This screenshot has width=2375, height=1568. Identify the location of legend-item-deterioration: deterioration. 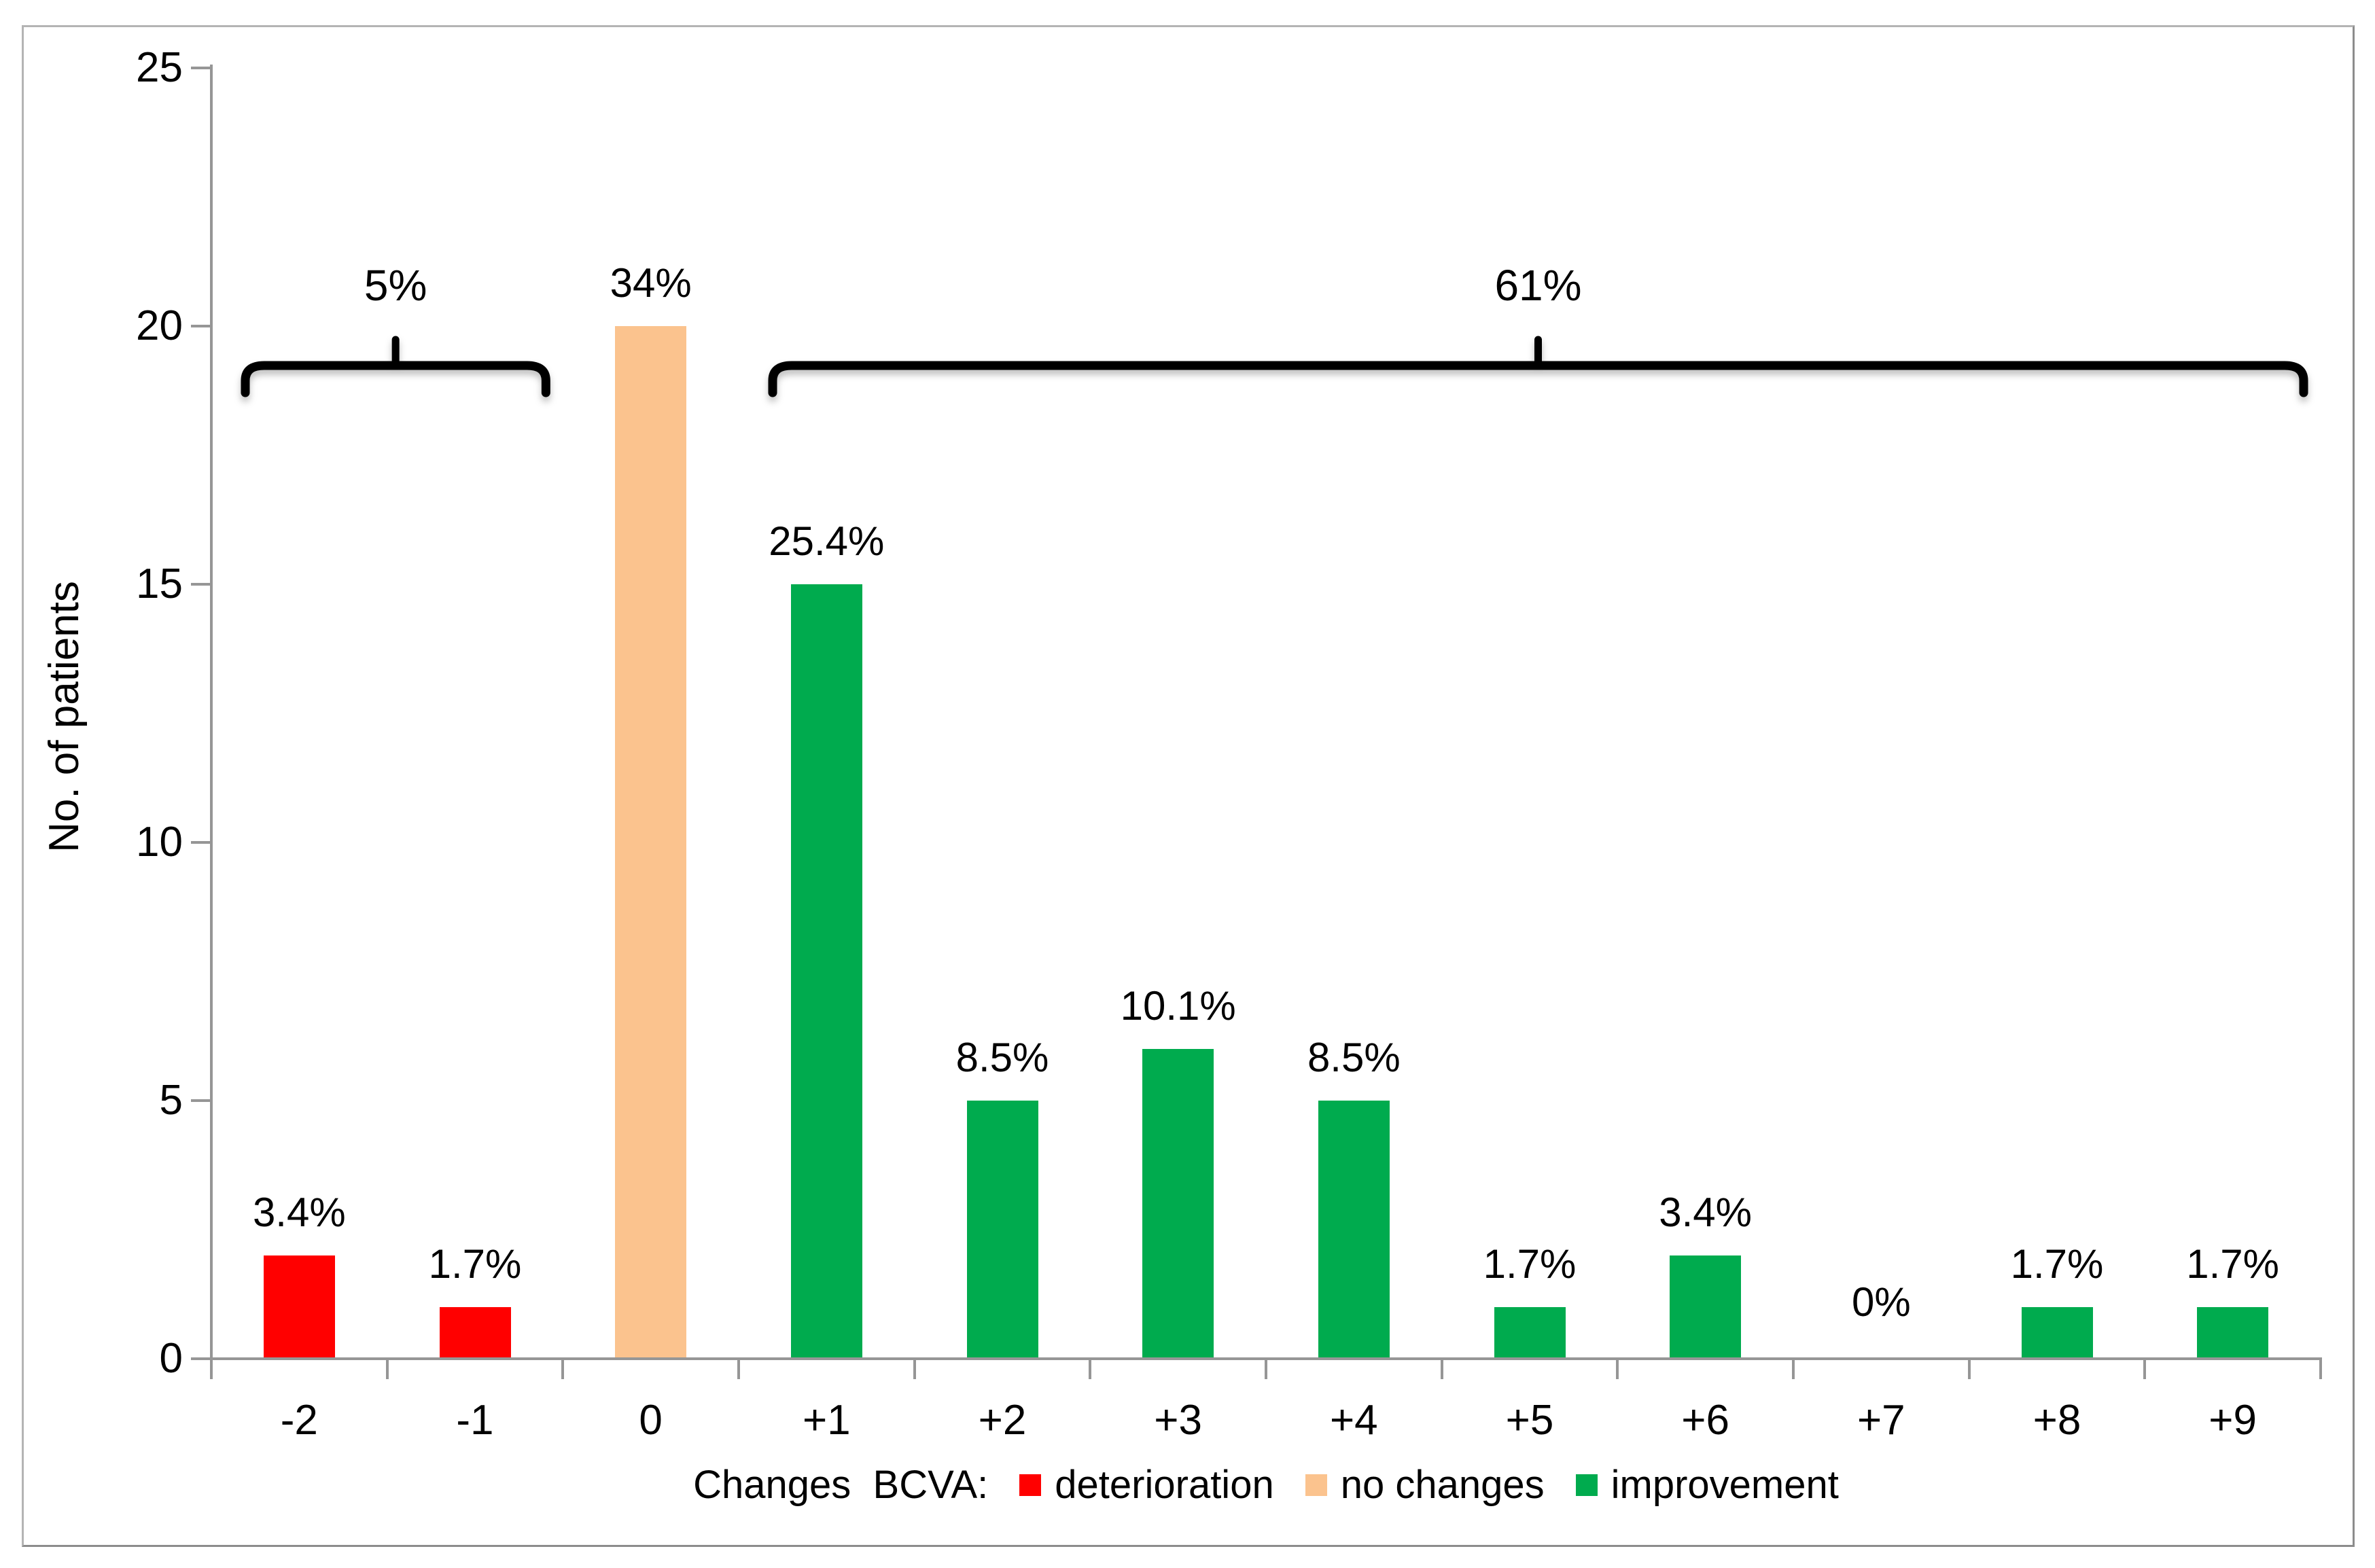
(1146, 1485).